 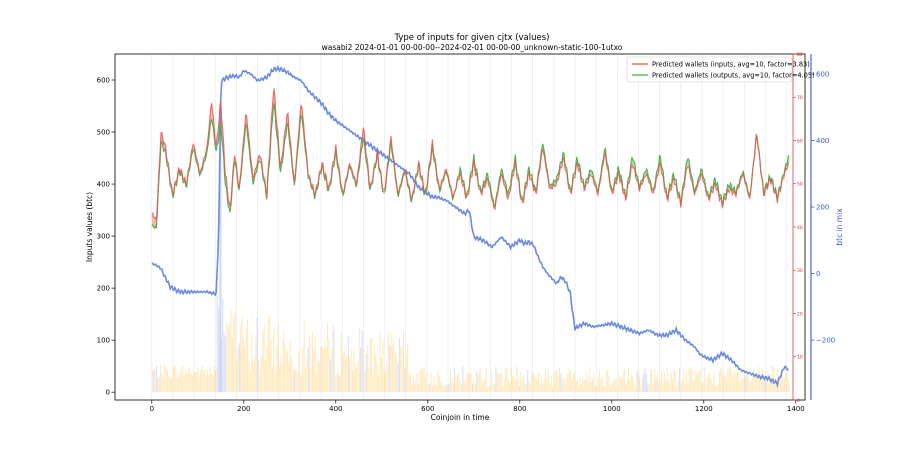 What do you see at coordinates (103, 289) in the screenshot?
I see `y-tick-label: 200` at bounding box center [103, 289].